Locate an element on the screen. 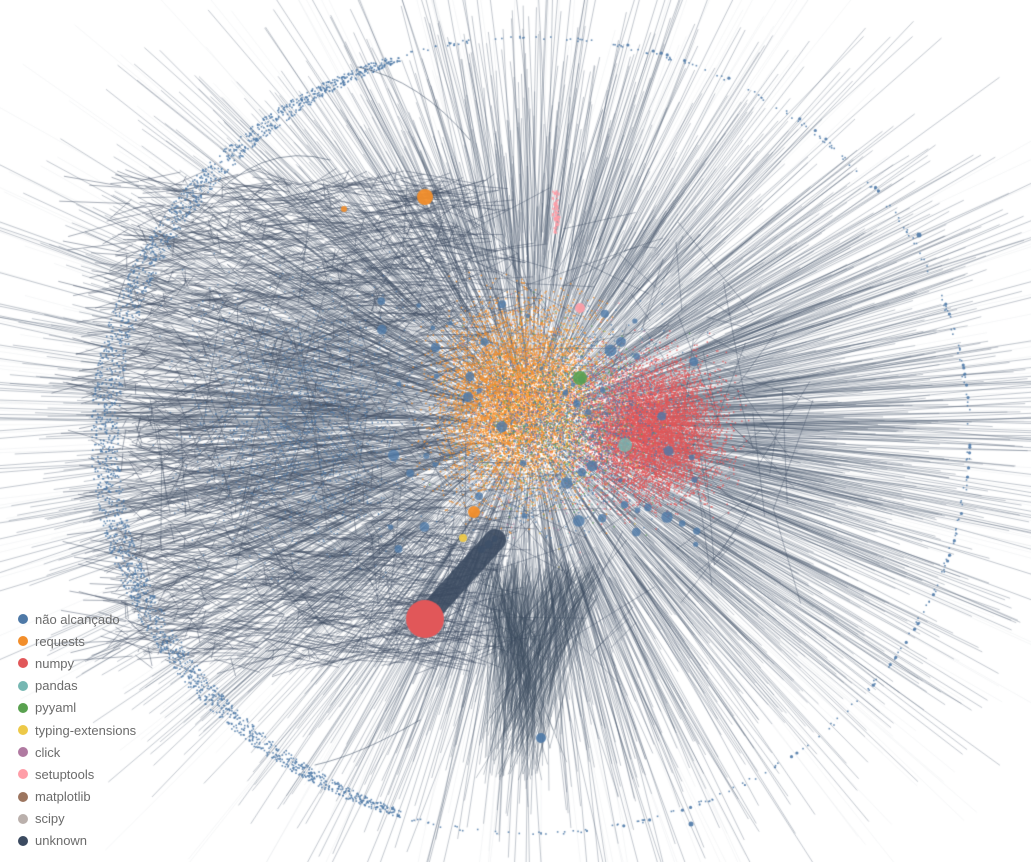  legend-item-pyyaml: pyyaml is located at coordinates (77, 708).